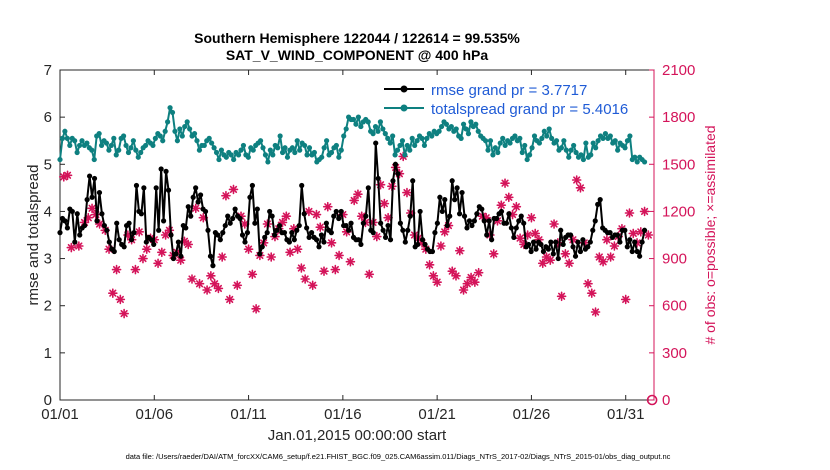 The height and width of the screenshot is (470, 830). I want to click on y-tick-label-left: 7, so click(48, 70).